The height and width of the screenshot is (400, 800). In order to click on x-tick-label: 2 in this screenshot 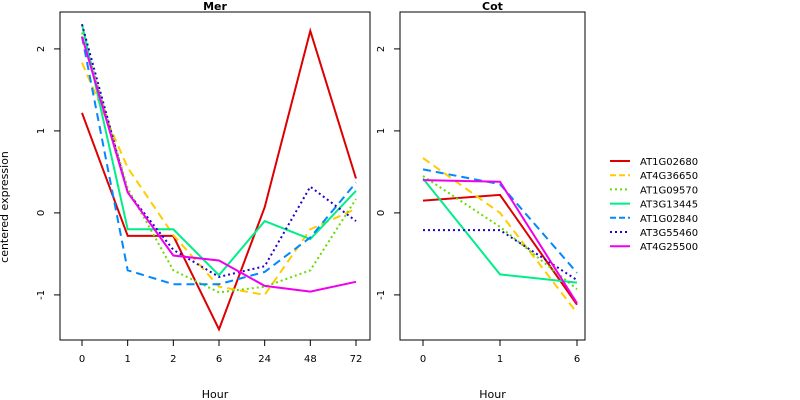, I will do `click(173, 359)`.